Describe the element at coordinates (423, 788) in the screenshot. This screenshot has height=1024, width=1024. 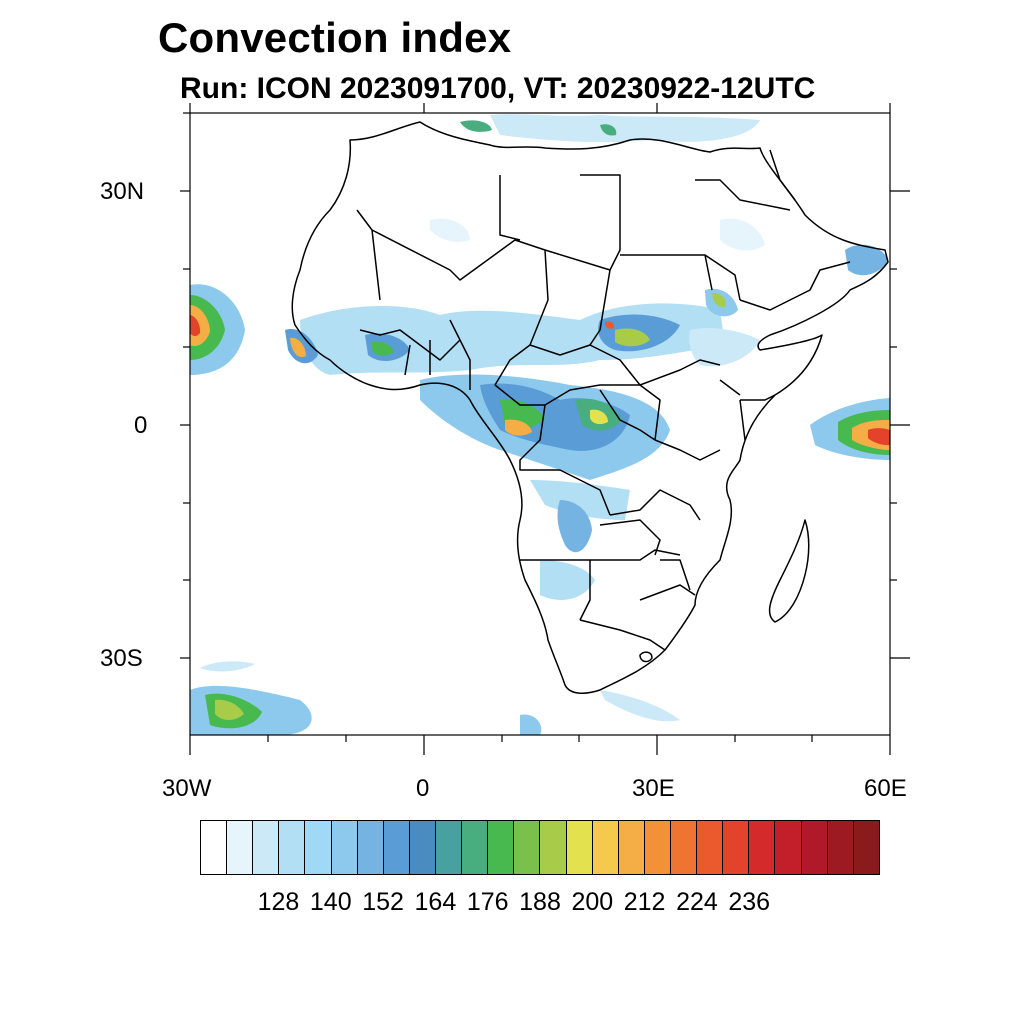
I see `lon-label-0: 0` at that location.